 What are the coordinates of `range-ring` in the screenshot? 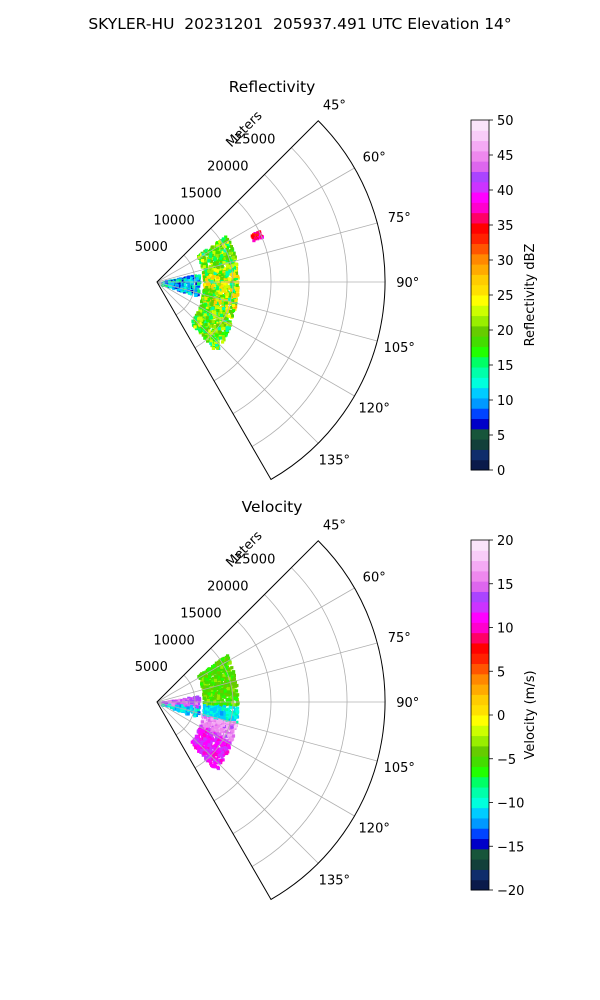 It's located at (271, 294).